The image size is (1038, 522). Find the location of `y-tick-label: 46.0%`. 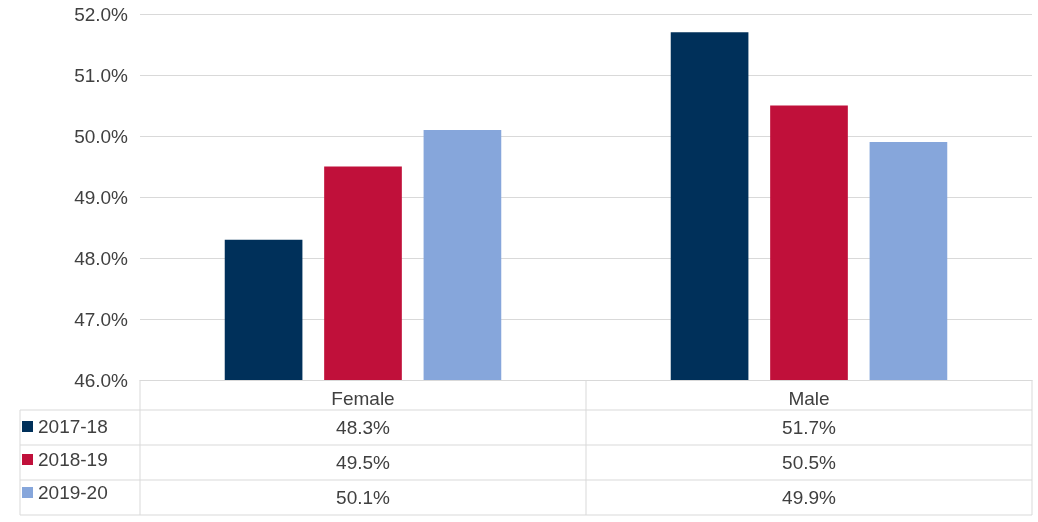

y-tick-label: 46.0% is located at coordinates (101, 380).